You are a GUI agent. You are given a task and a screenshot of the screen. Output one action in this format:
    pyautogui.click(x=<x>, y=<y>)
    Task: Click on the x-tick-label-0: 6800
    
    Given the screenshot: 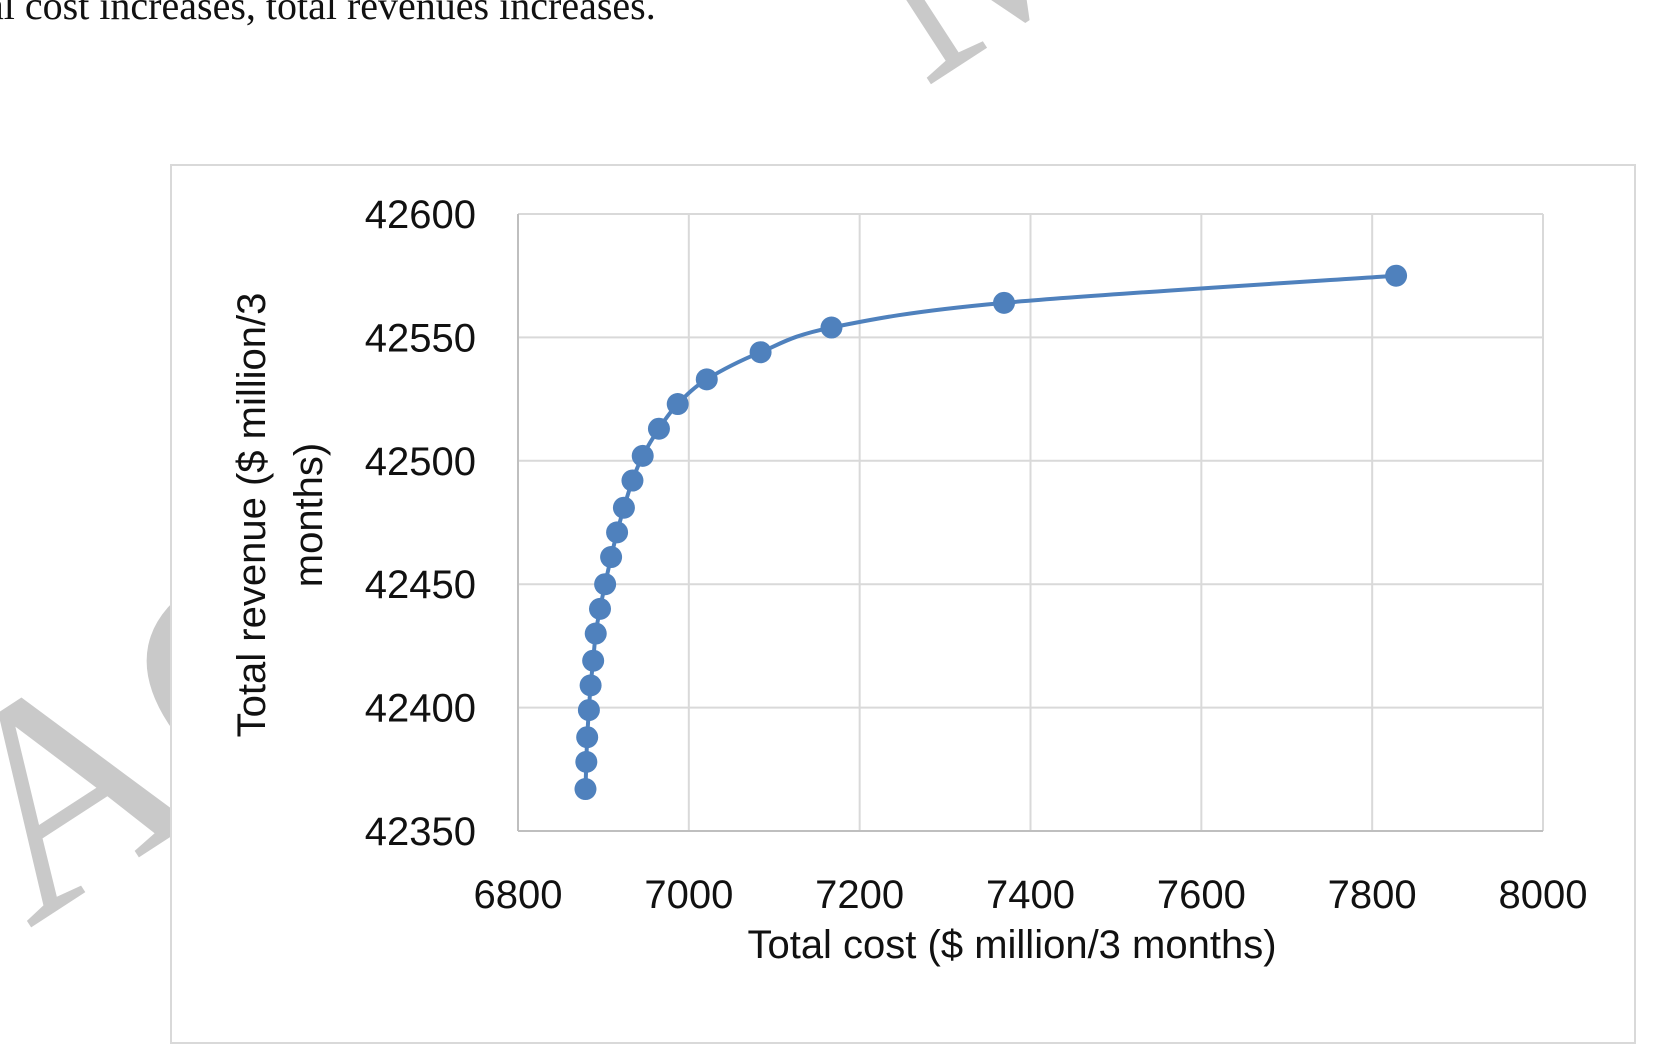 What is the action you would take?
    pyautogui.click(x=518, y=895)
    